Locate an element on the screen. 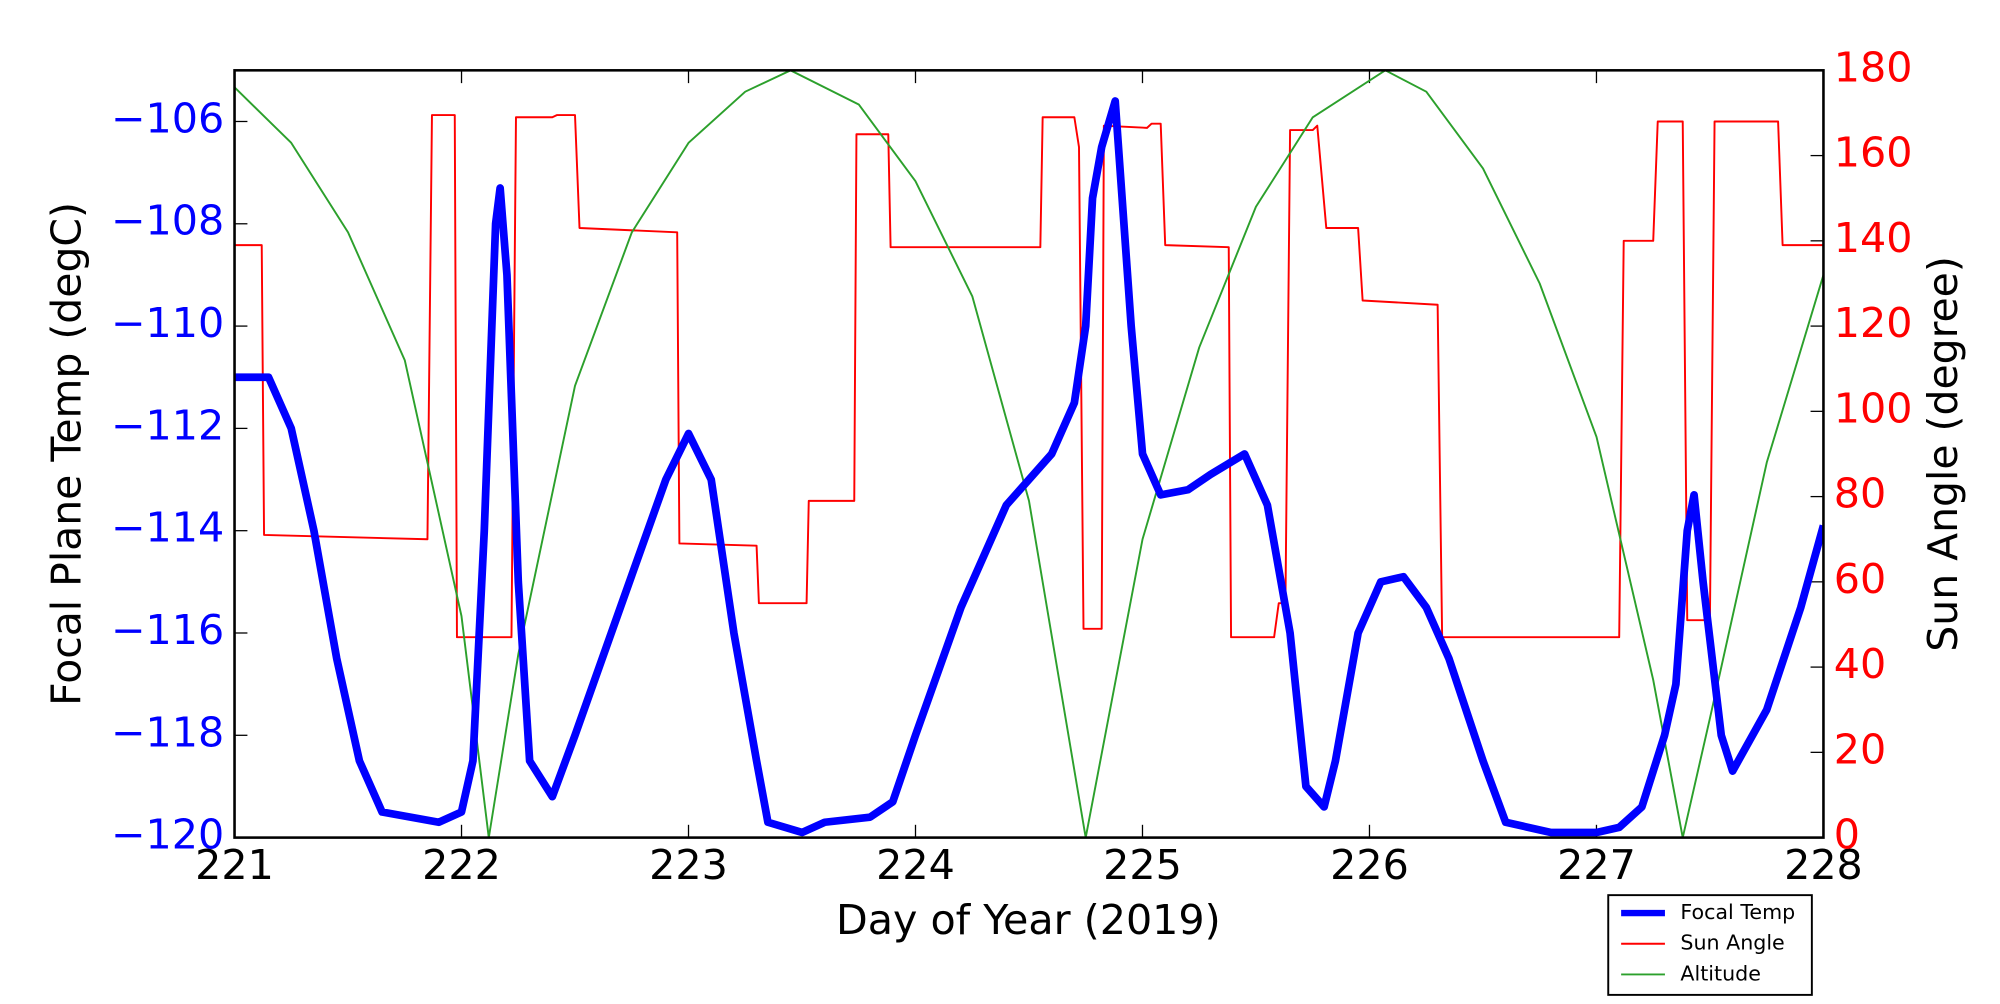 Image resolution: width=2000 pixels, height=1004 pixels. x-tick-label: 221 is located at coordinates (234, 865).